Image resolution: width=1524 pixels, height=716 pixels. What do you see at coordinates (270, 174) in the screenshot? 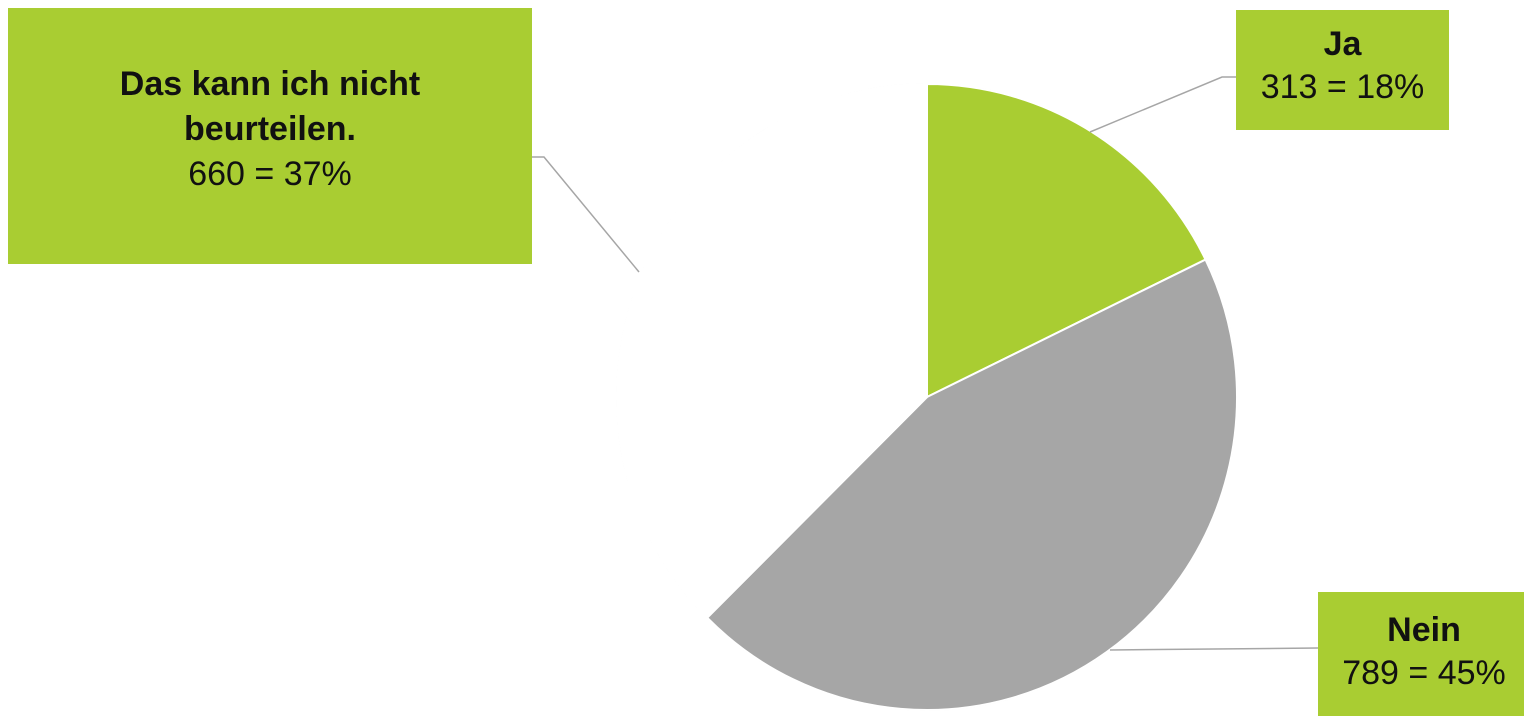
I see `data-label-unsure-value: 660 = 37%` at bounding box center [270, 174].